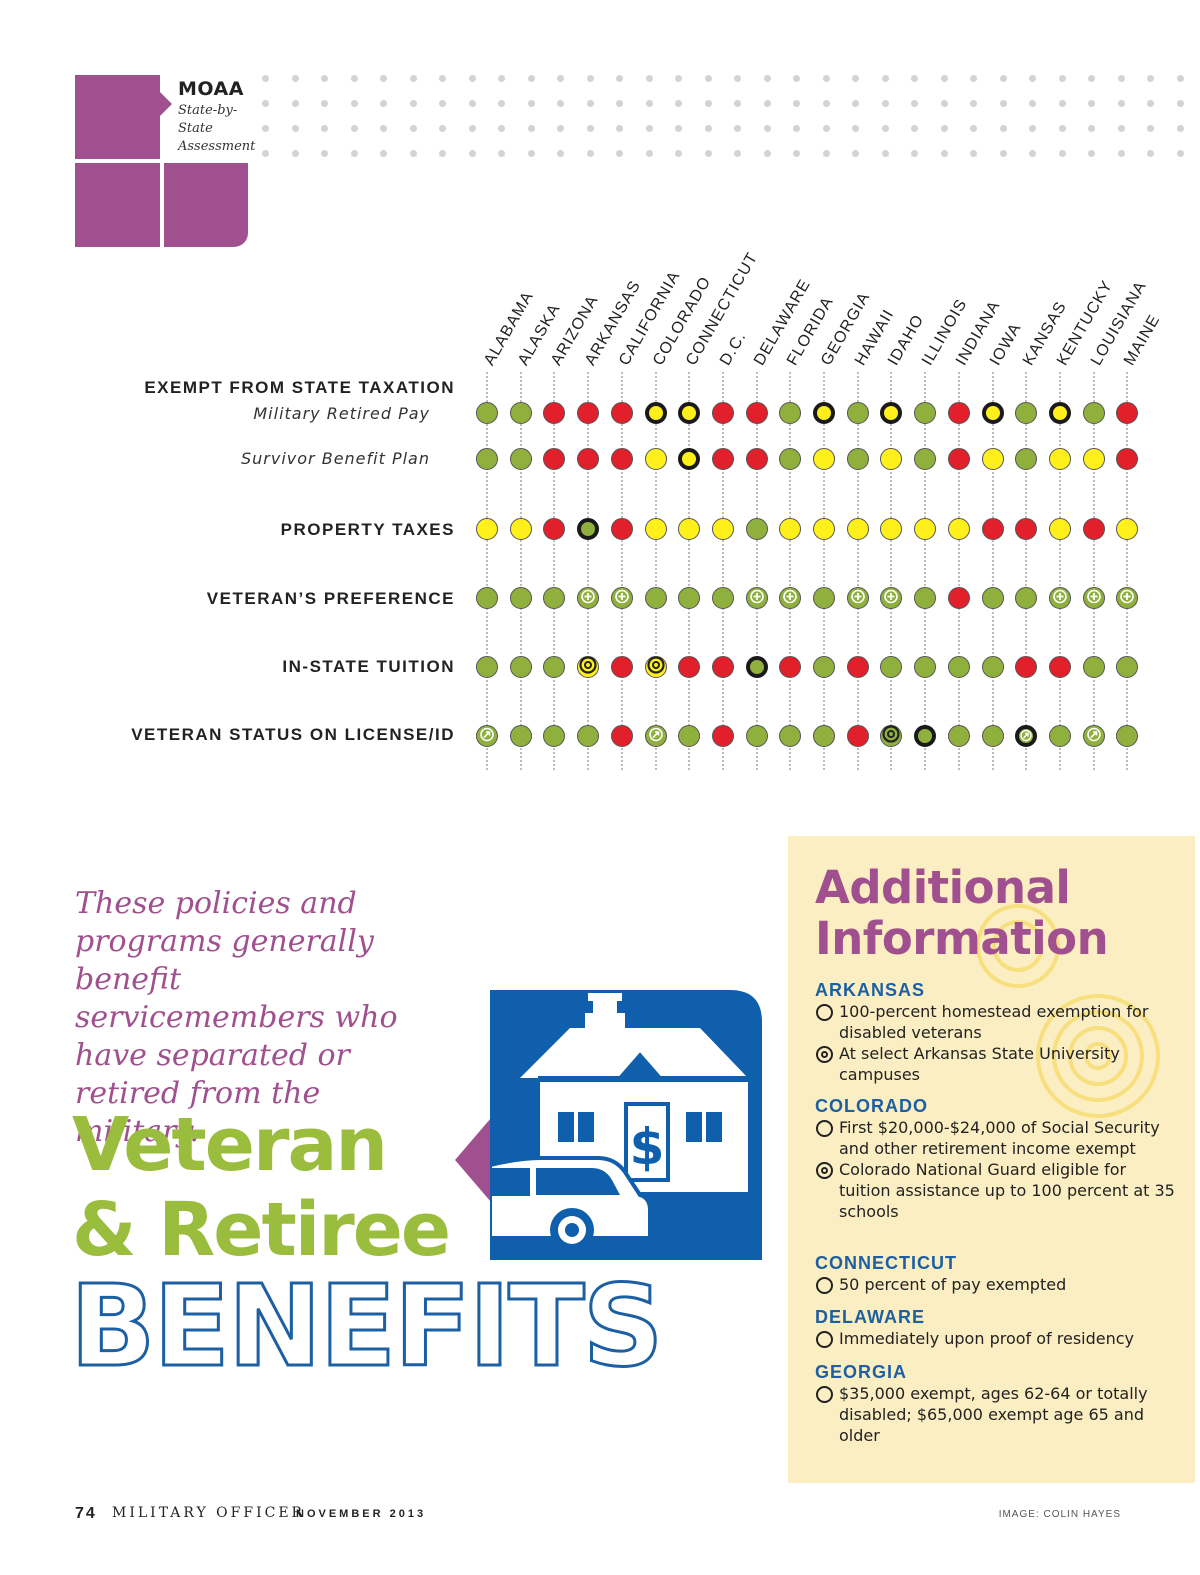 The height and width of the screenshot is (1575, 1200). I want to click on house-car-icon: $, so click(625, 1125).